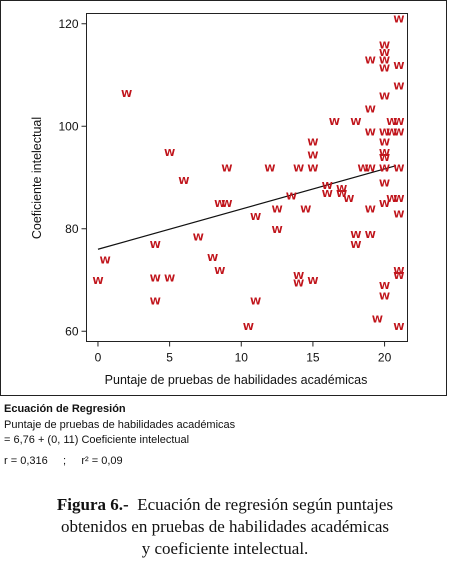  I want to click on caption-label: Figura 6.-, so click(92, 504).